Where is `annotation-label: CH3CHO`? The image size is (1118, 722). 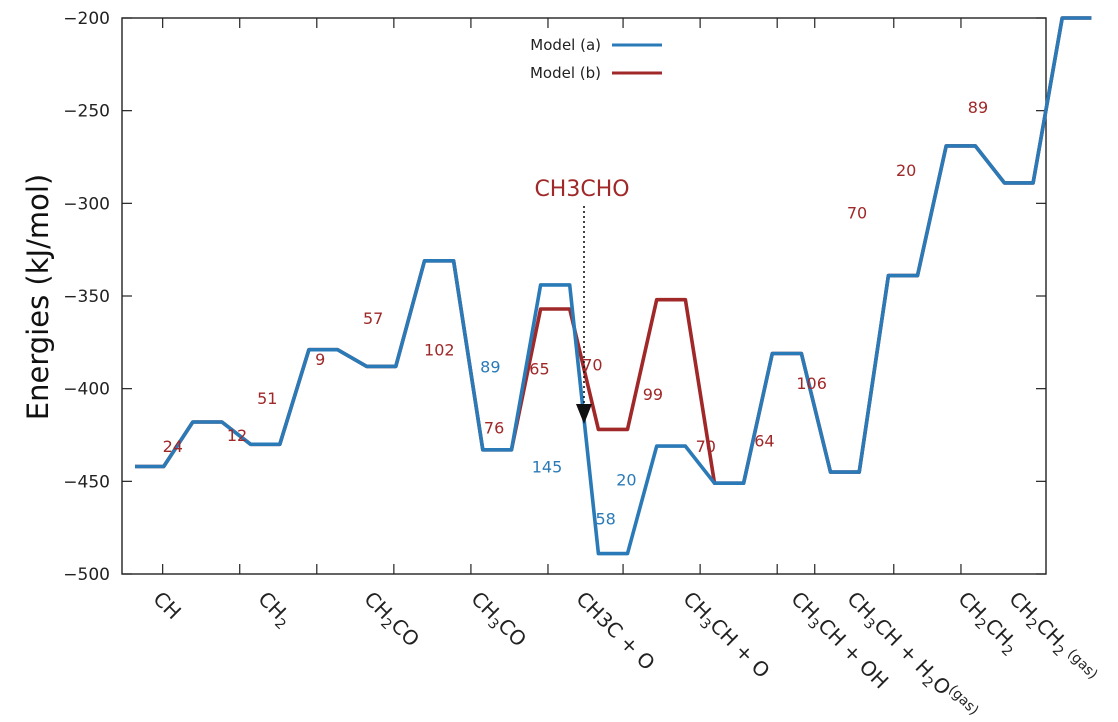
annotation-label: CH3CHO is located at coordinates (581, 189).